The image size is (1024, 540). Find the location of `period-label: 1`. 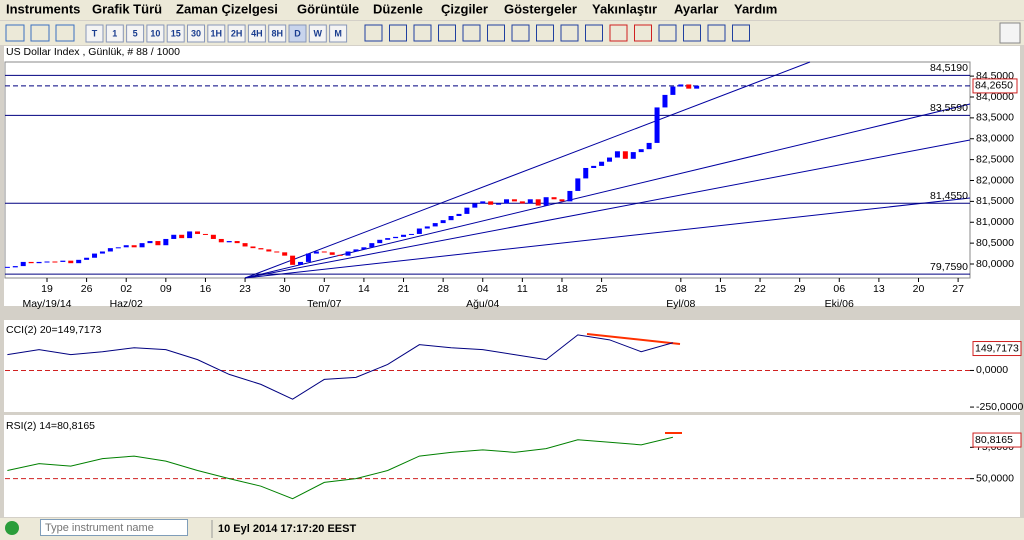

period-label: 1 is located at coordinates (114, 33).